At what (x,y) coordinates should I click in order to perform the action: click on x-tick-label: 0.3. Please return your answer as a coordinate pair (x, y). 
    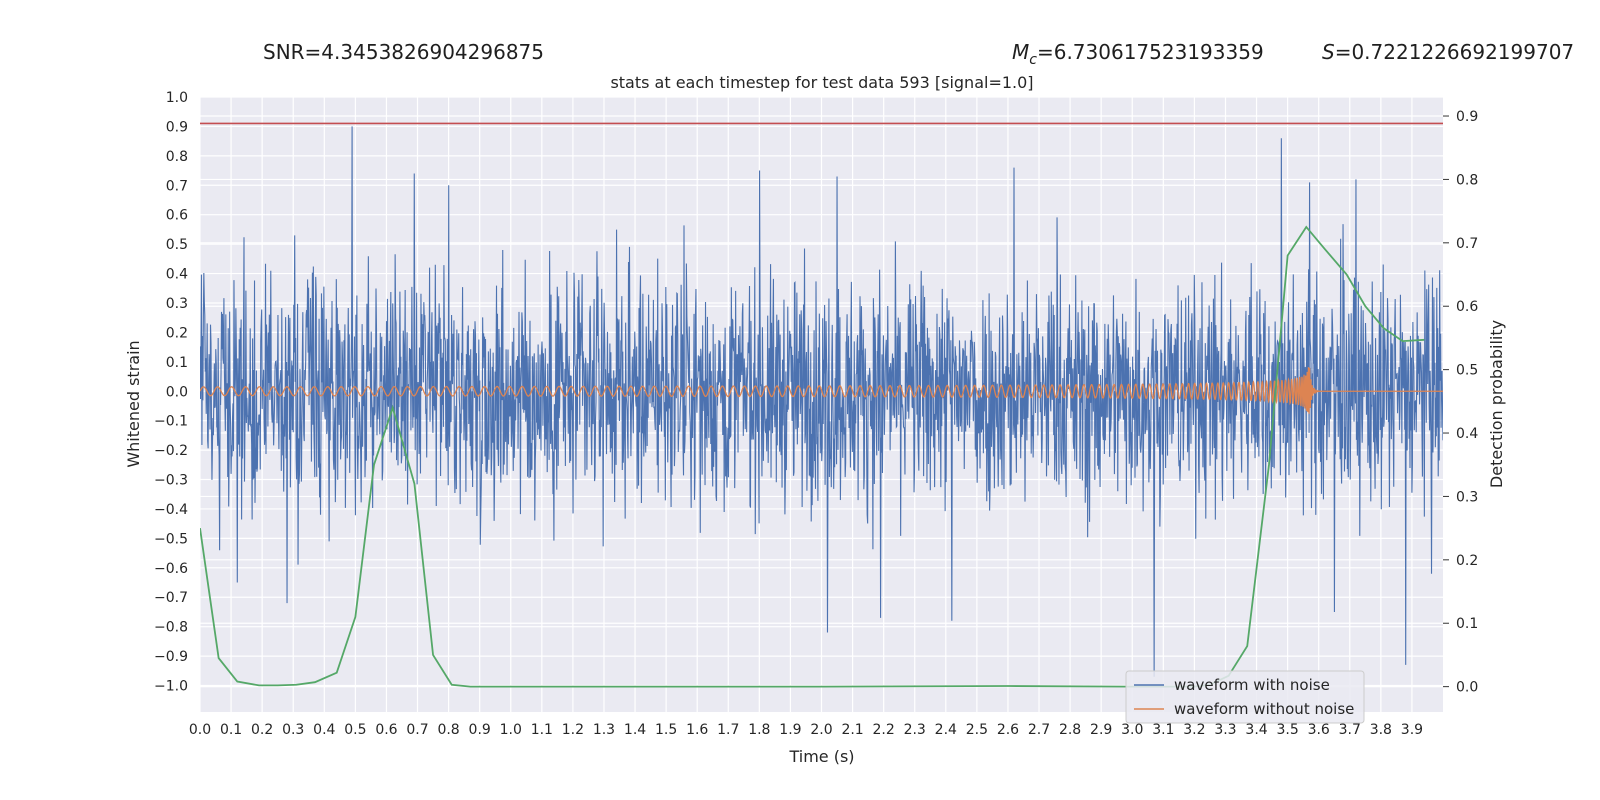
    Looking at the image, I should click on (293, 730).